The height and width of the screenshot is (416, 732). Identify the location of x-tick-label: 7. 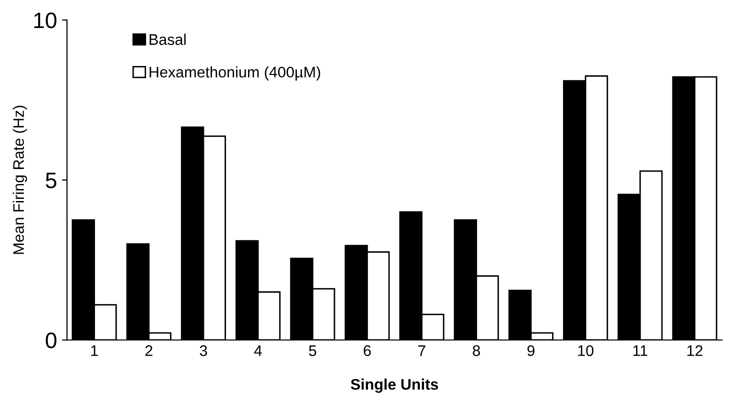
(422, 350).